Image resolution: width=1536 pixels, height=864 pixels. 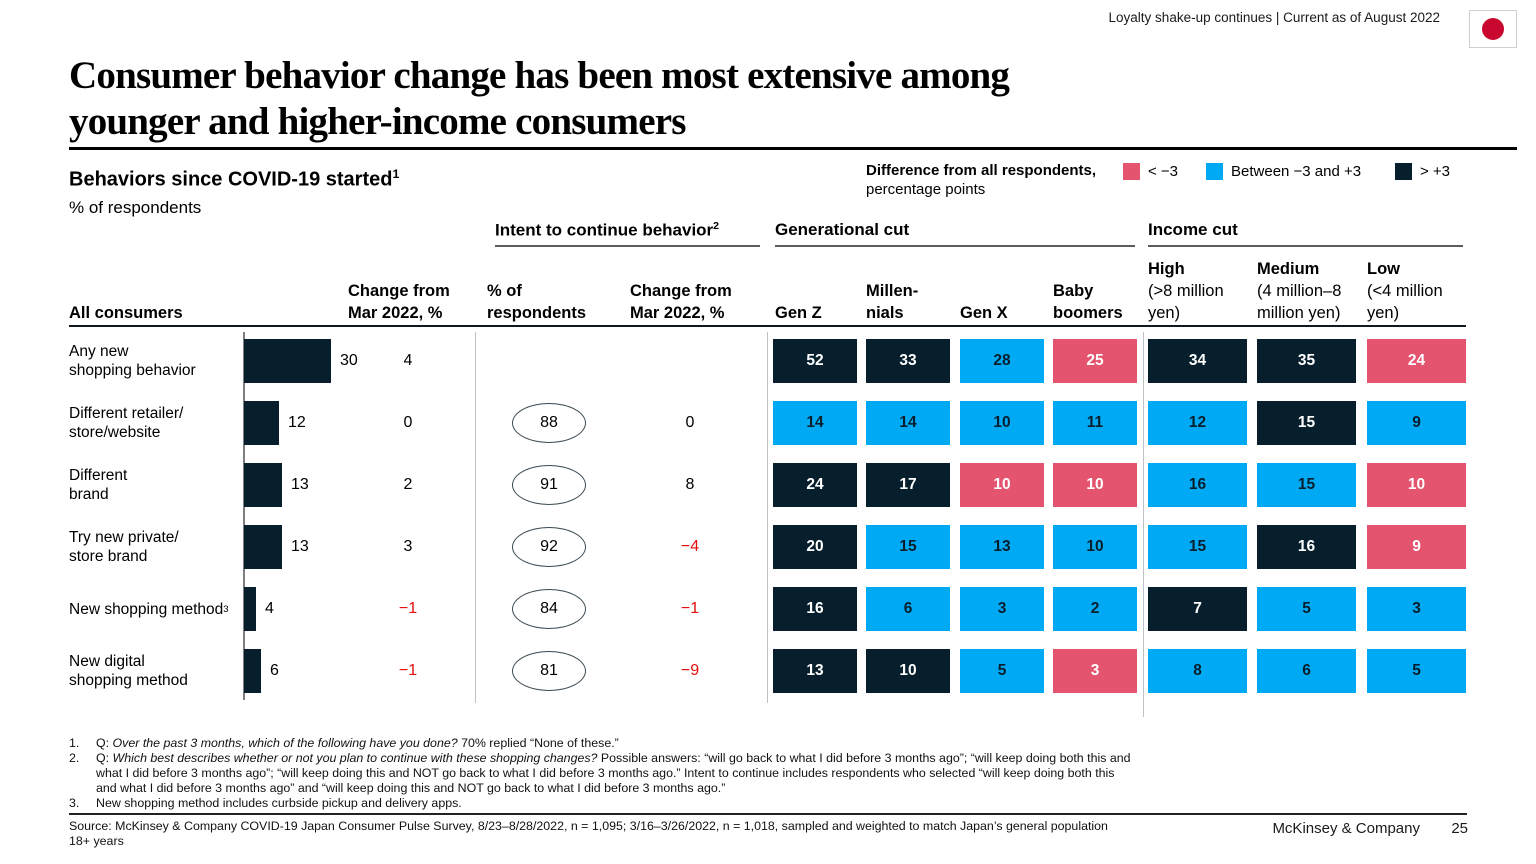 What do you see at coordinates (1214, 171) in the screenshot?
I see `legend-swatch-mid-icon` at bounding box center [1214, 171].